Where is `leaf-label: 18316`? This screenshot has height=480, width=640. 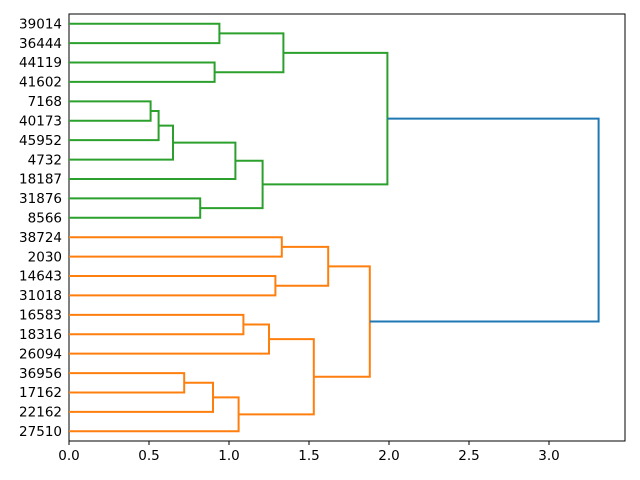 leaf-label: 18316 is located at coordinates (40, 335).